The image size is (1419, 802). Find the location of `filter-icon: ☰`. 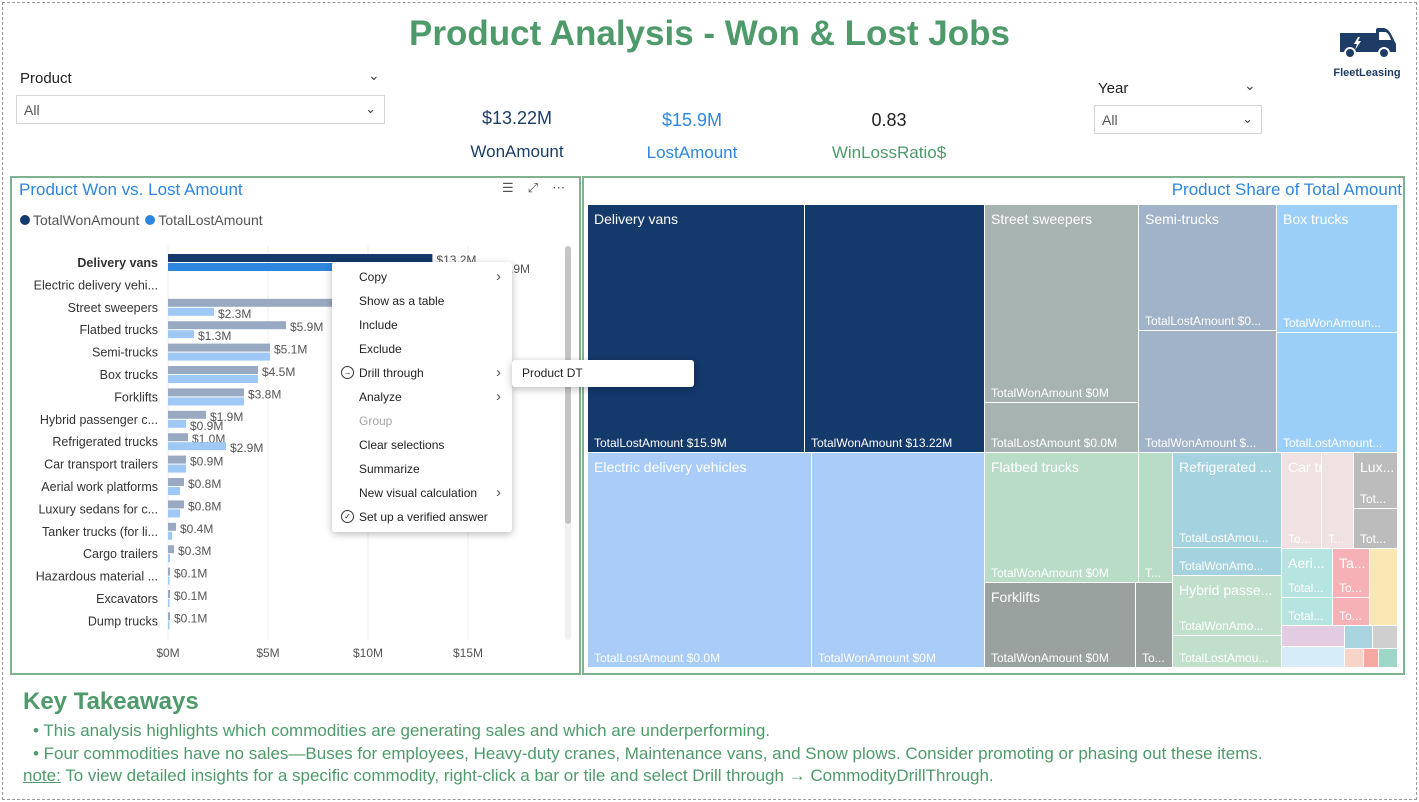

filter-icon: ☰ is located at coordinates (508, 187).